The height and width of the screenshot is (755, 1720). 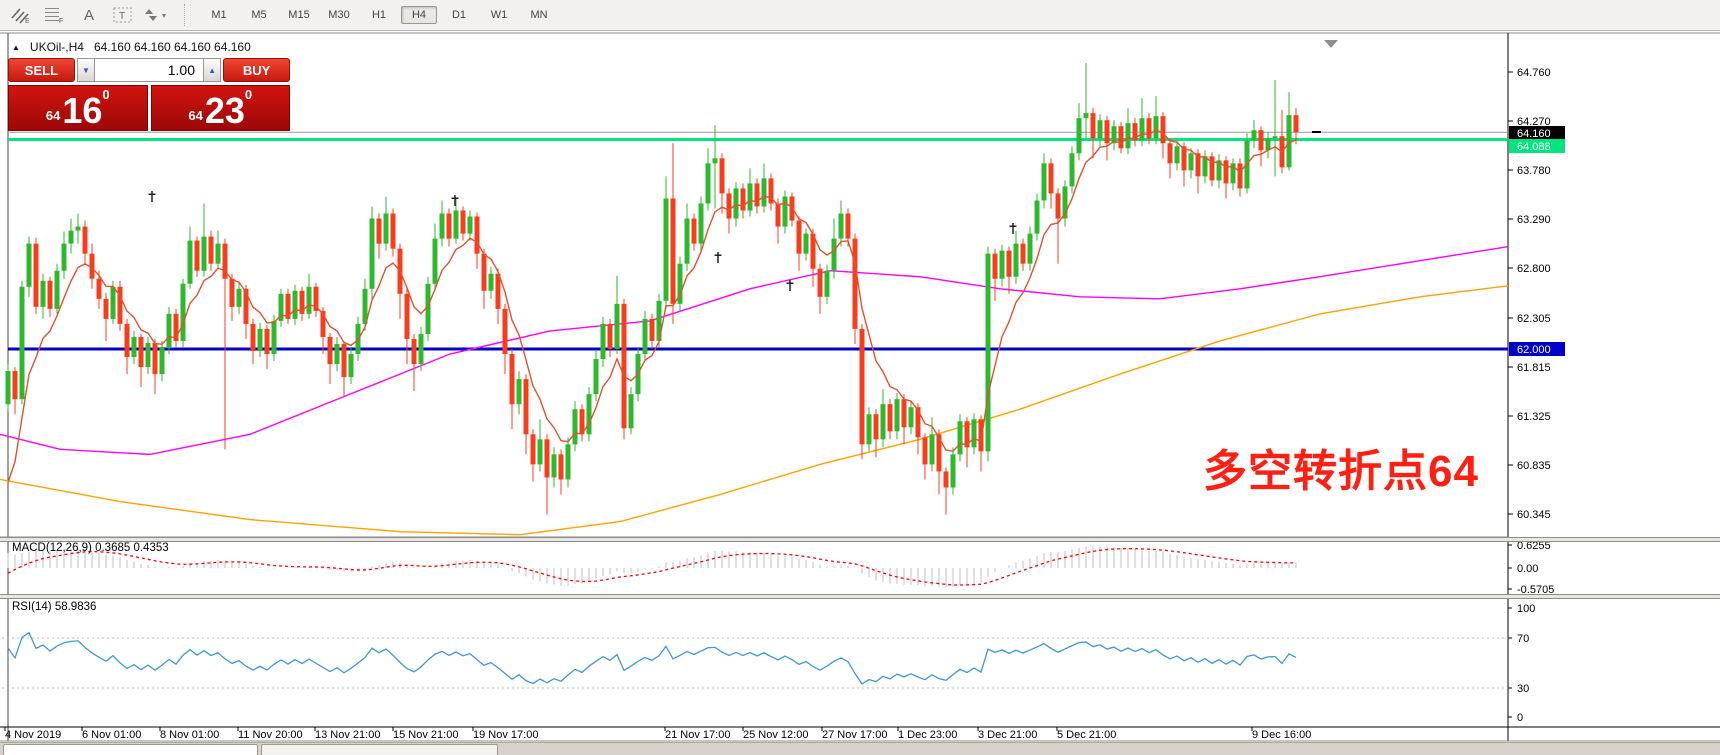 I want to click on macd-panel-splitter, so click(x=860, y=539).